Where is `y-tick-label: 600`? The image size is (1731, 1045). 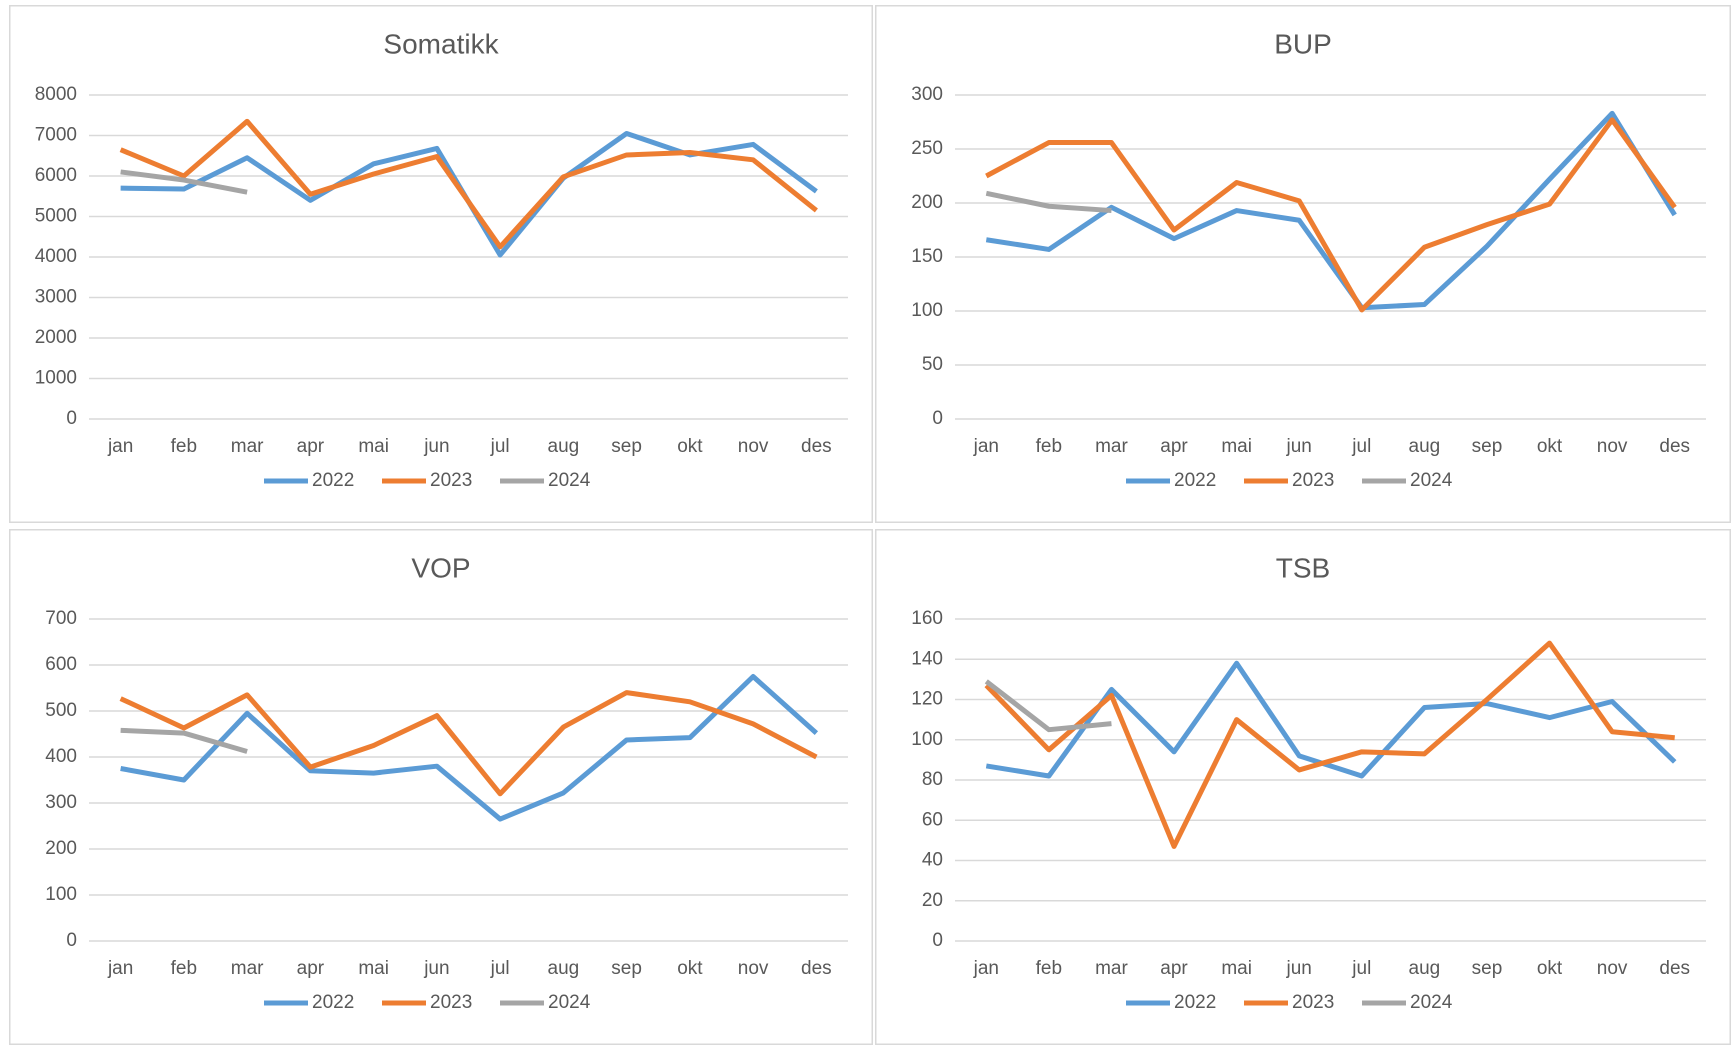 y-tick-label: 600 is located at coordinates (61, 664).